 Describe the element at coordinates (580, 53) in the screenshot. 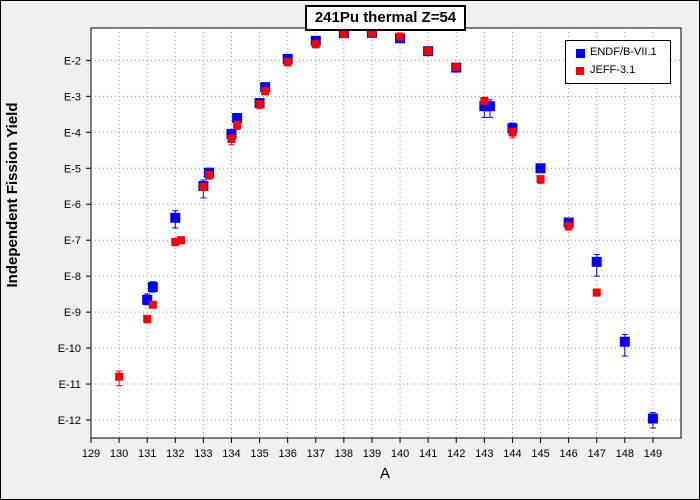

I see `legend-swatch-endf` at that location.